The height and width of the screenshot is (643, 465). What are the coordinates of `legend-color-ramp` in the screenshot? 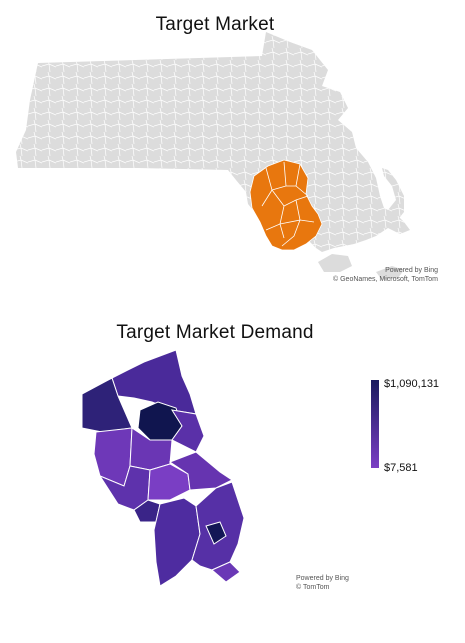 It's located at (375, 424).